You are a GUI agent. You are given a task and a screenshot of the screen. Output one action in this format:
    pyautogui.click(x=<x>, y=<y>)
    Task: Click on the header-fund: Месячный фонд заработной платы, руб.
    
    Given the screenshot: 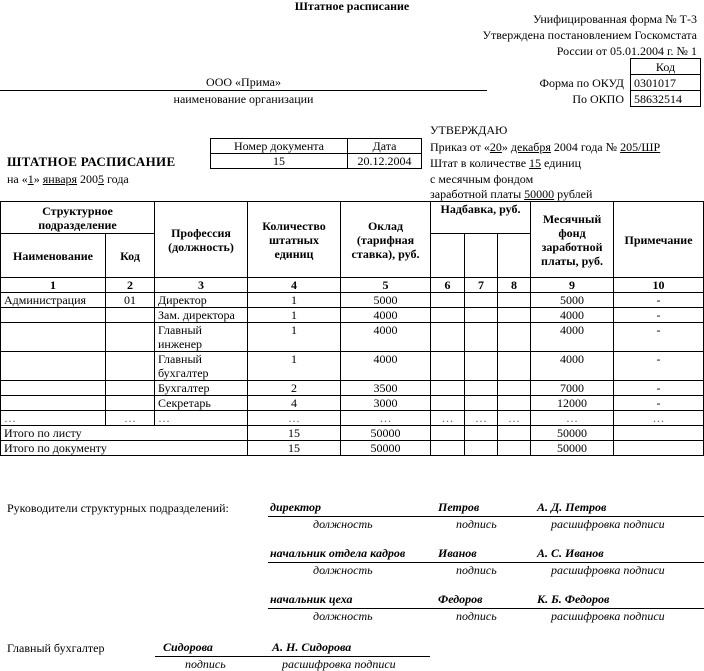 What is the action you would take?
    pyautogui.click(x=572, y=239)
    